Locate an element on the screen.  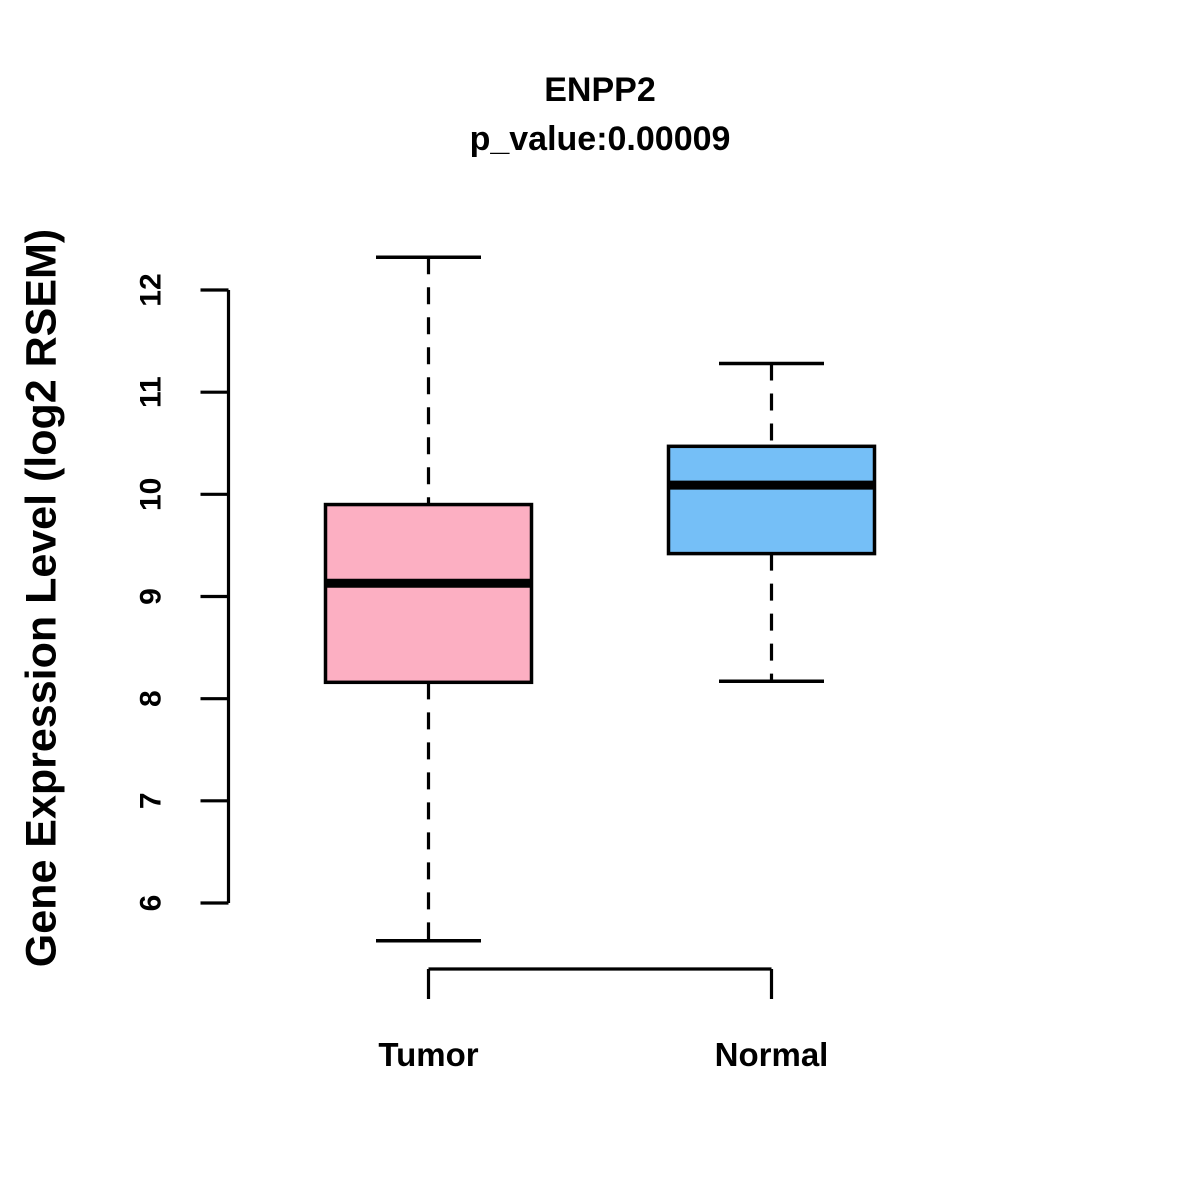
y-axis-tick-label: 8 is located at coordinates (151, 698).